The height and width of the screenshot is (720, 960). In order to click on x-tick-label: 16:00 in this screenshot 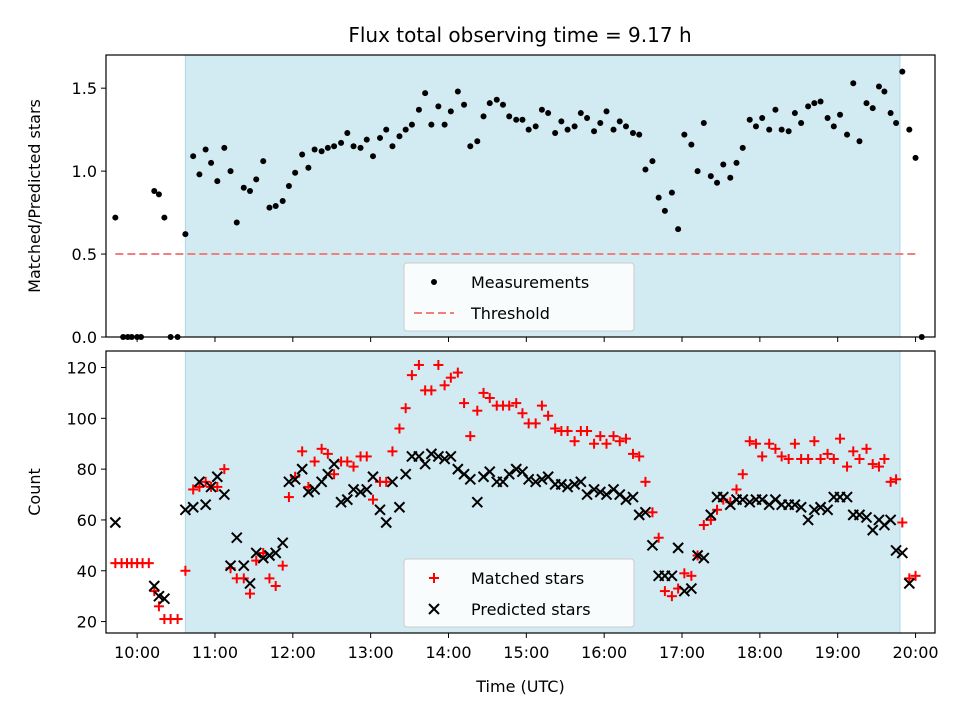, I will do `click(604, 652)`.